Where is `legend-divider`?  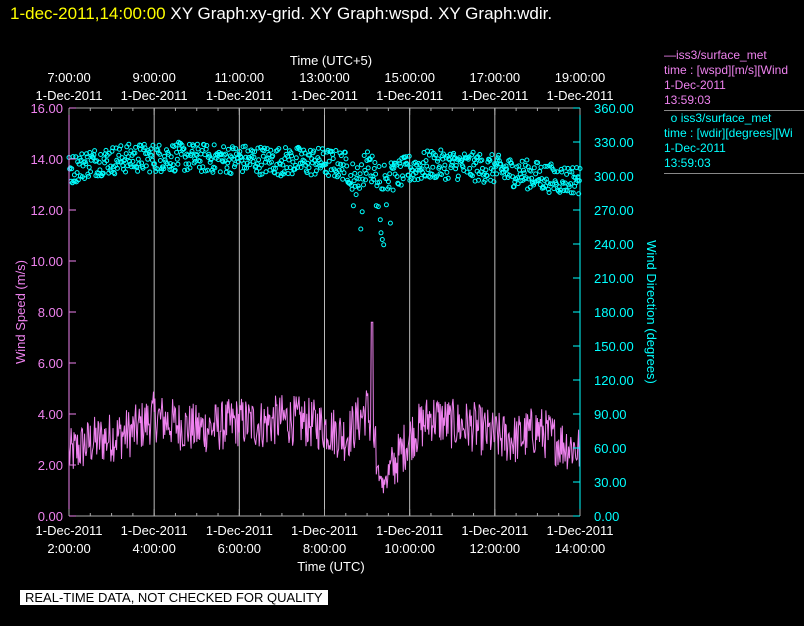
legend-divider is located at coordinates (734, 110).